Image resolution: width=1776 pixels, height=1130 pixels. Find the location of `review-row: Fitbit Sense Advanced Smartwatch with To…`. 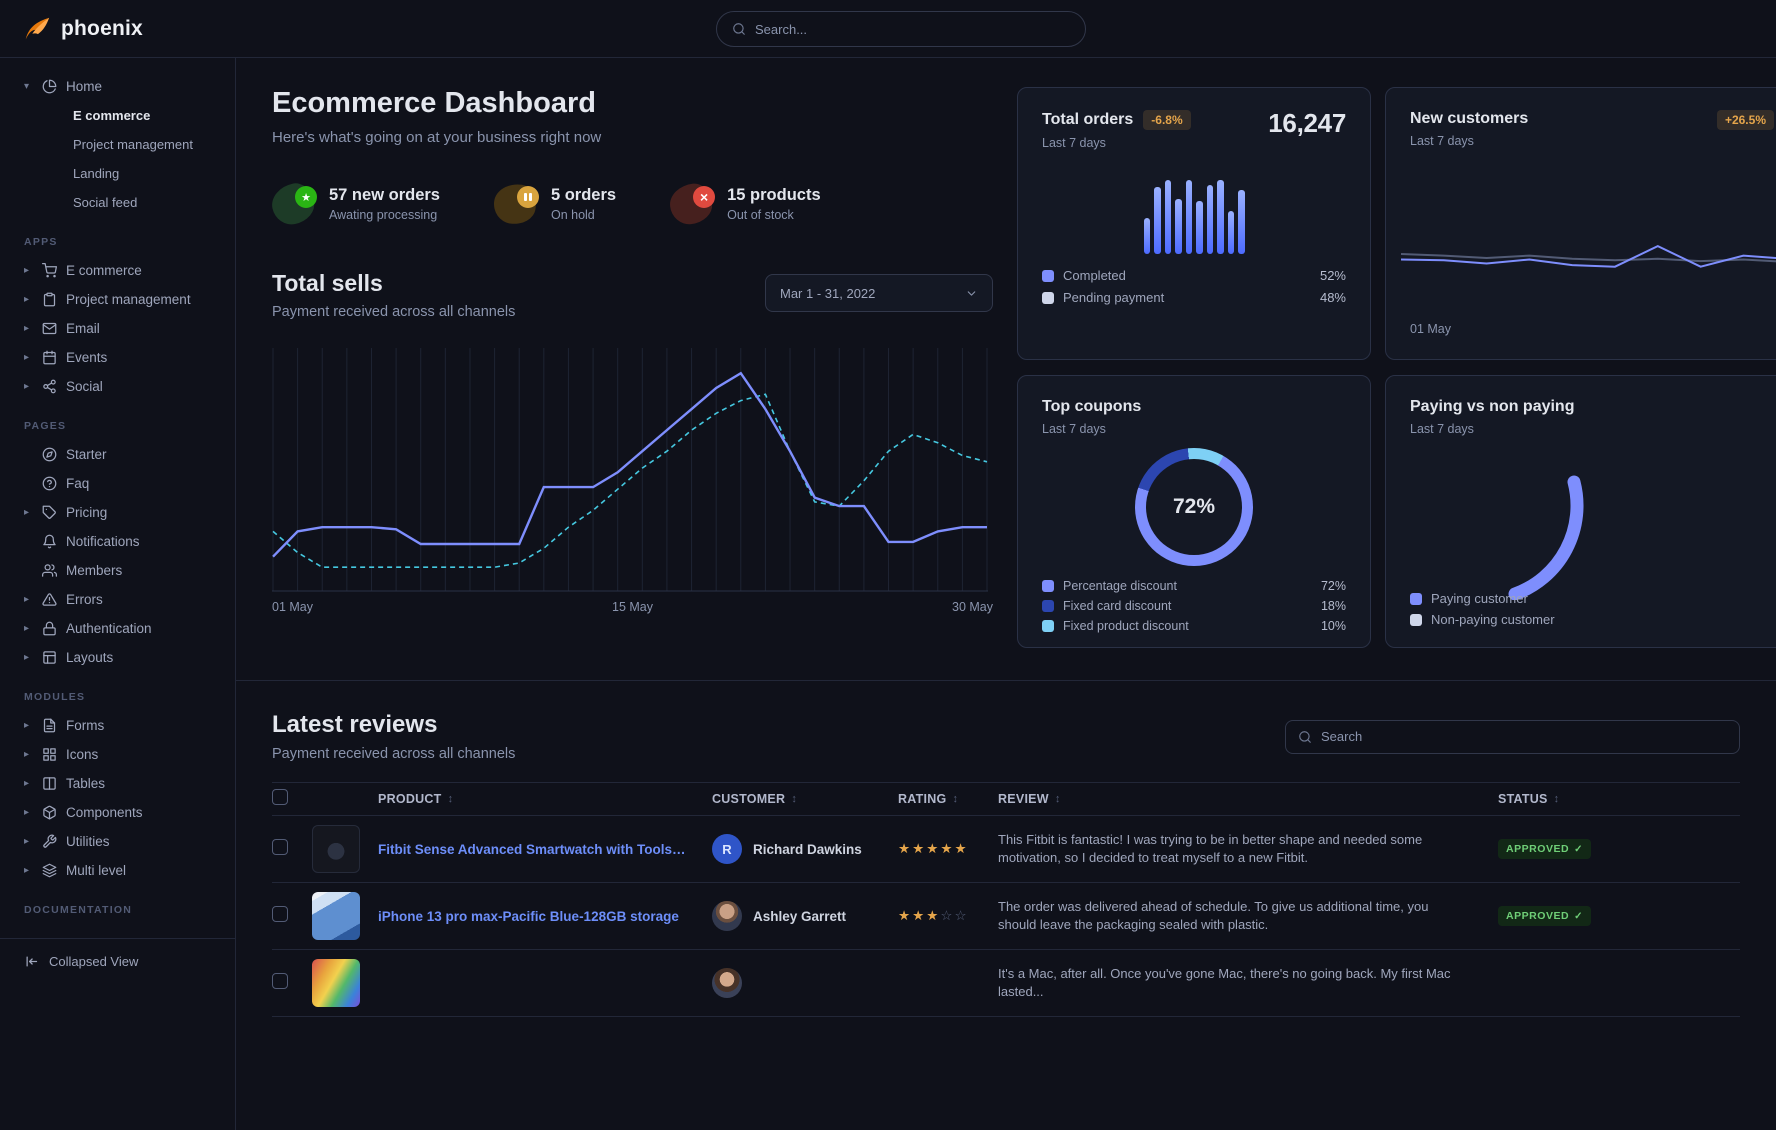

review-row: Fitbit Sense Advanced Smartwatch with To… is located at coordinates (1006, 849).